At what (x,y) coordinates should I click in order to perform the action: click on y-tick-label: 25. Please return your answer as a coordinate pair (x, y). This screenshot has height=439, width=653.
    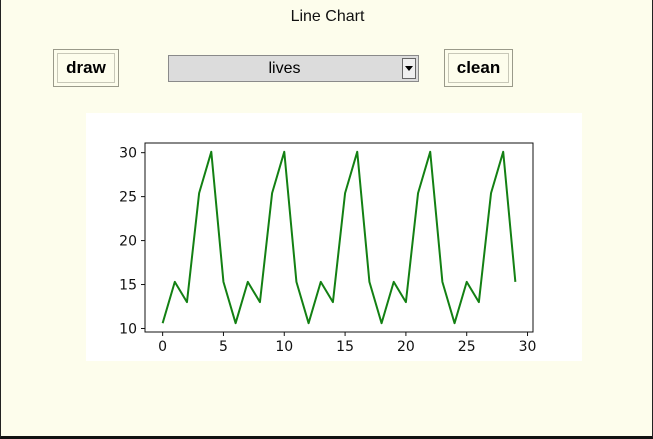
    Looking at the image, I should click on (128, 198).